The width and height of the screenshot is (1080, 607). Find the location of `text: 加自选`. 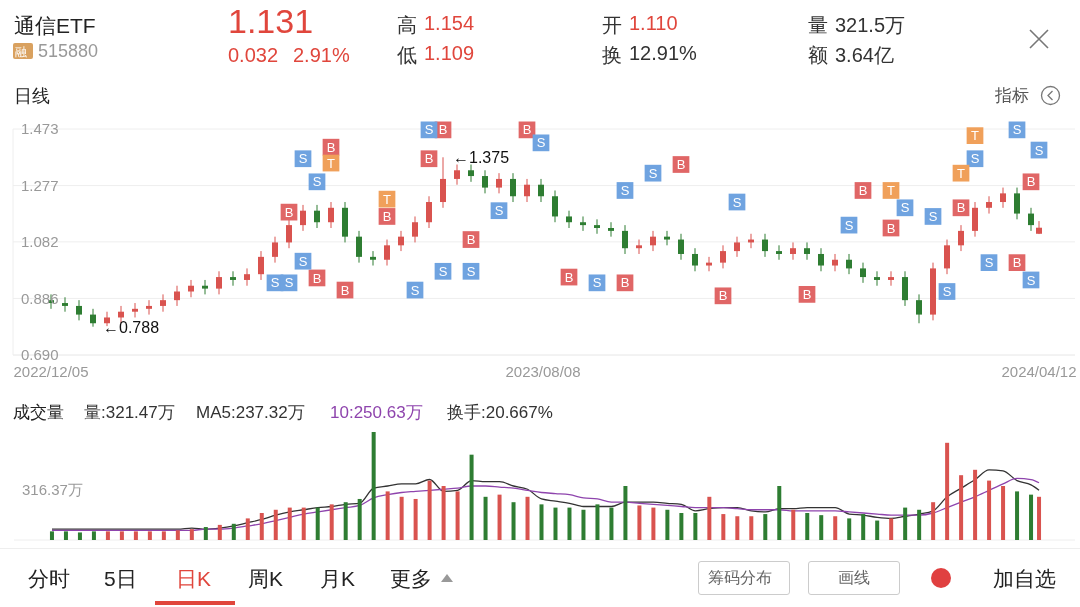

text: 加自选 is located at coordinates (1024, 579).